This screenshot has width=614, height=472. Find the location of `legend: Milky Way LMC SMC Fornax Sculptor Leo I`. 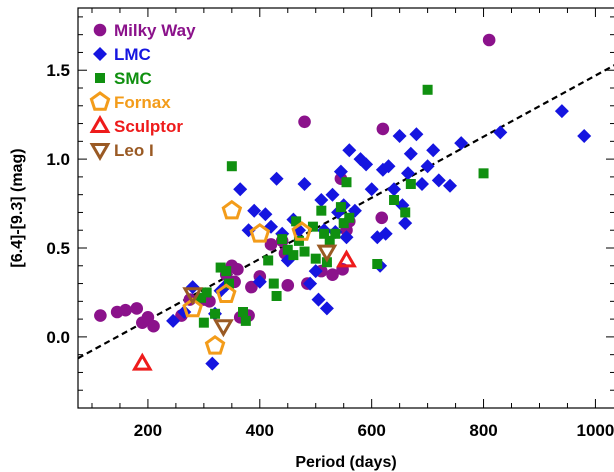

legend: Milky Way LMC SMC Fornax Sculptor Leo I is located at coordinates (142, 91).